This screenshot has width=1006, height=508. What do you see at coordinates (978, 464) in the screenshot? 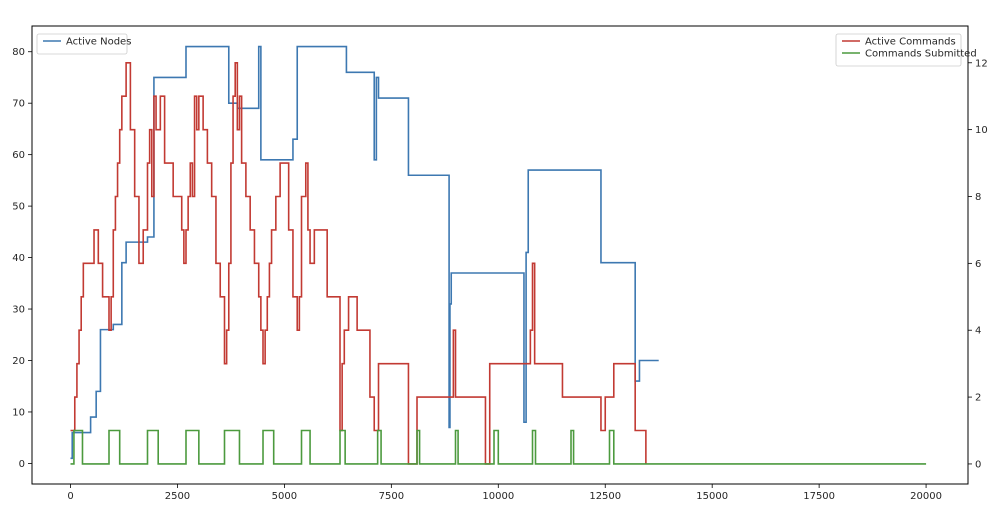
I see `right-y-tick-label: 0` at bounding box center [978, 464].